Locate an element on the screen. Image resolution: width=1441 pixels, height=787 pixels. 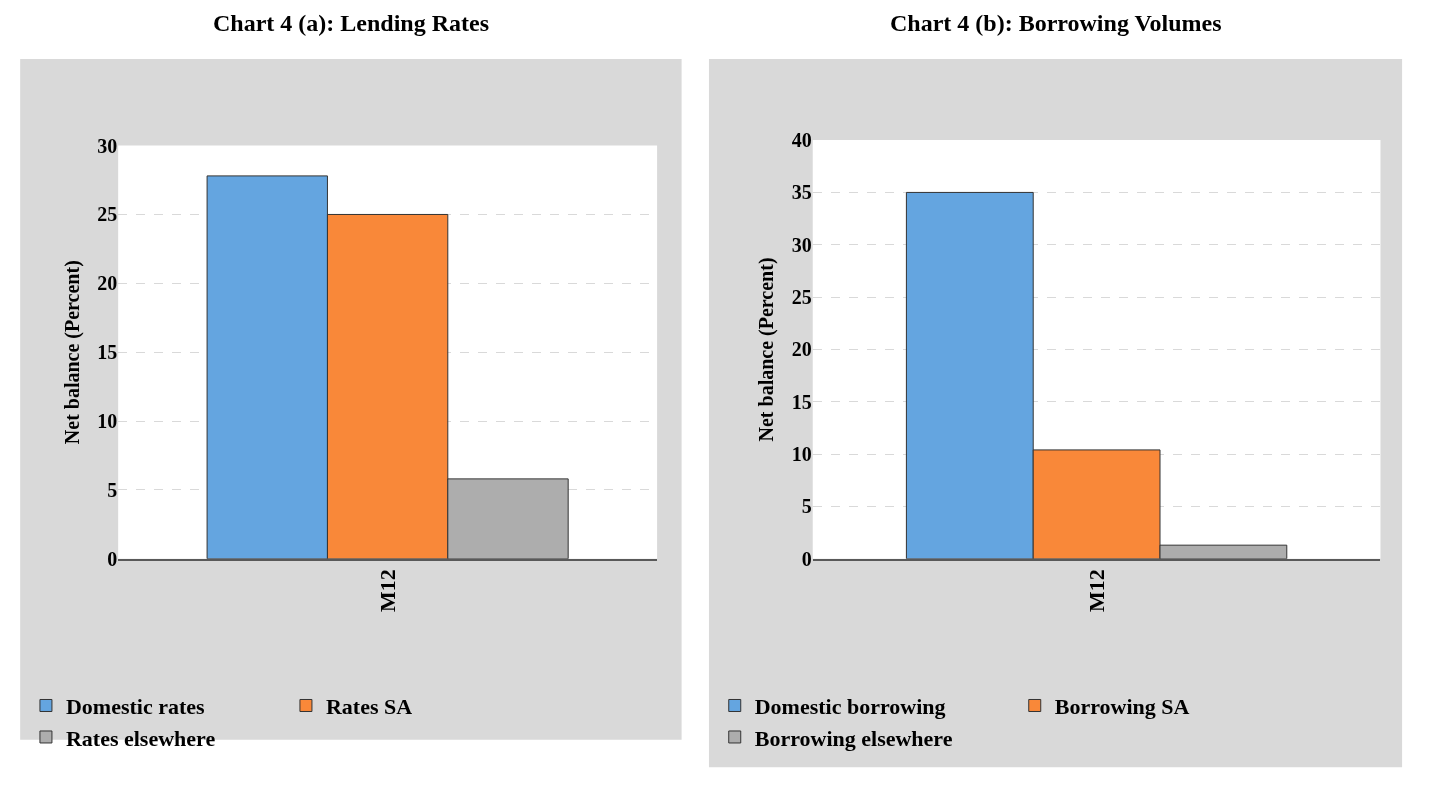
legend-label: Rates elsewhere is located at coordinates (140, 738).